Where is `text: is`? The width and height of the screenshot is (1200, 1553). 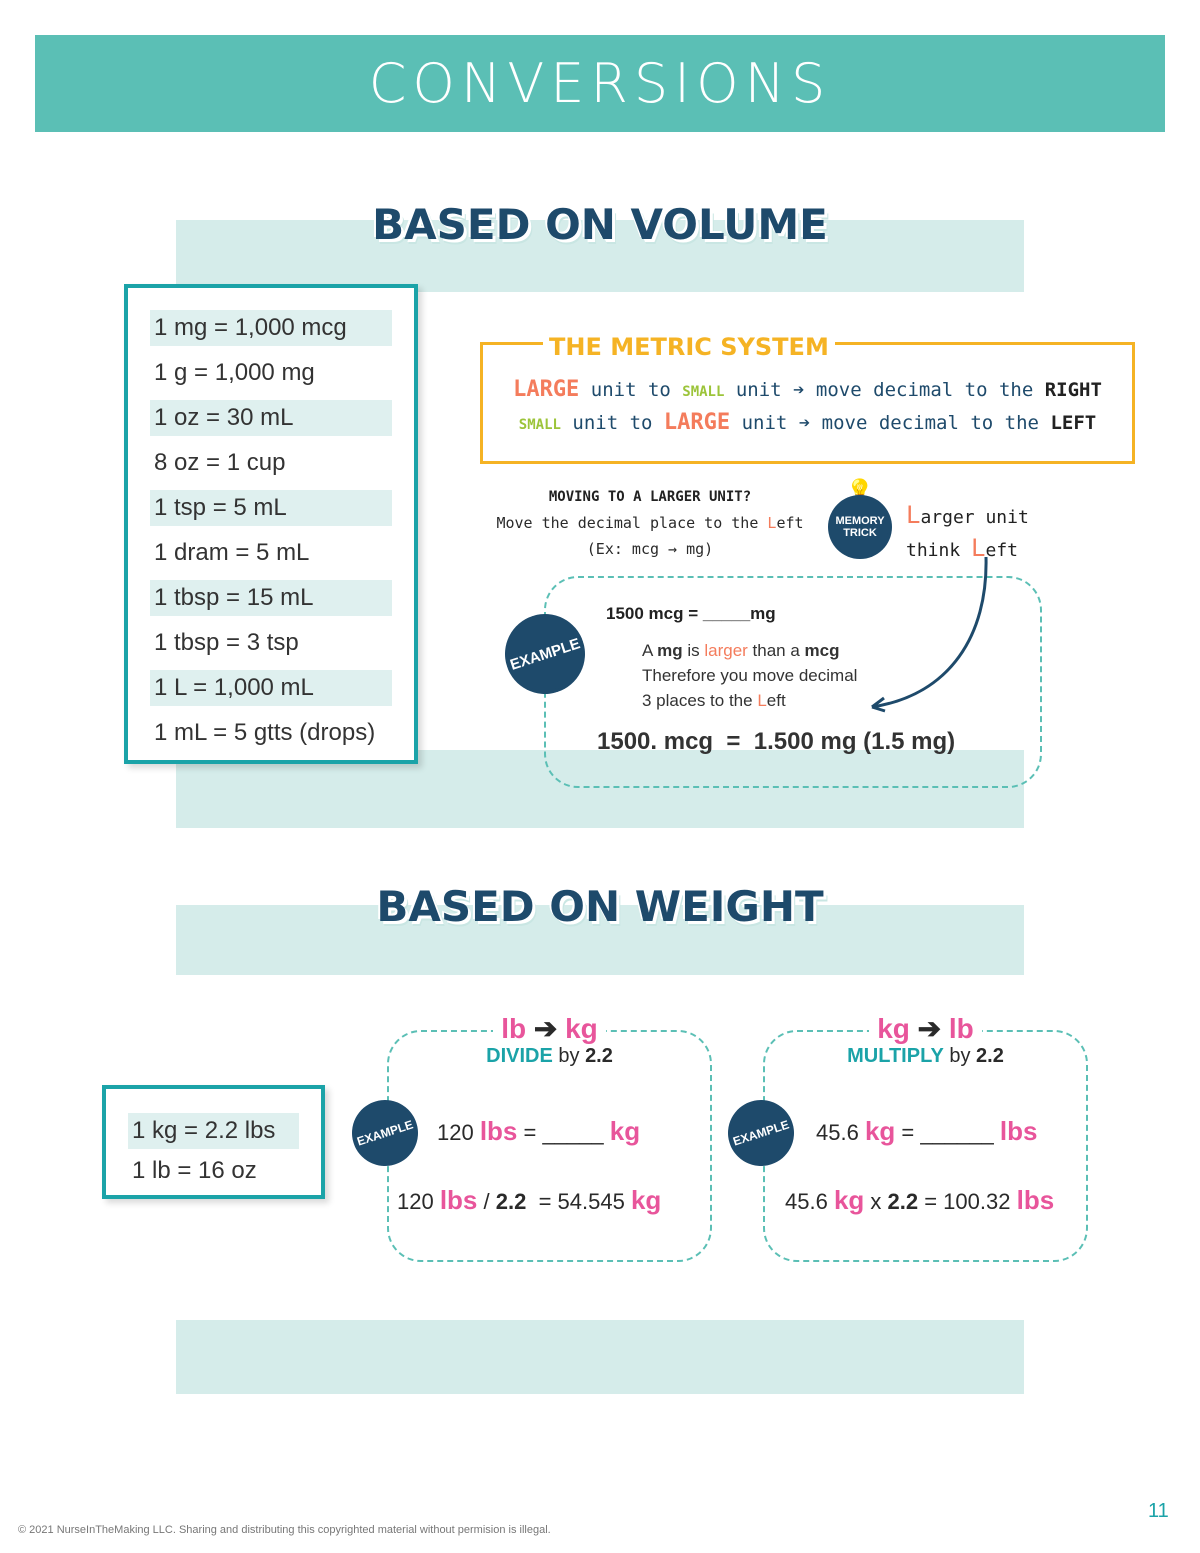
text: is is located at coordinates (693, 650).